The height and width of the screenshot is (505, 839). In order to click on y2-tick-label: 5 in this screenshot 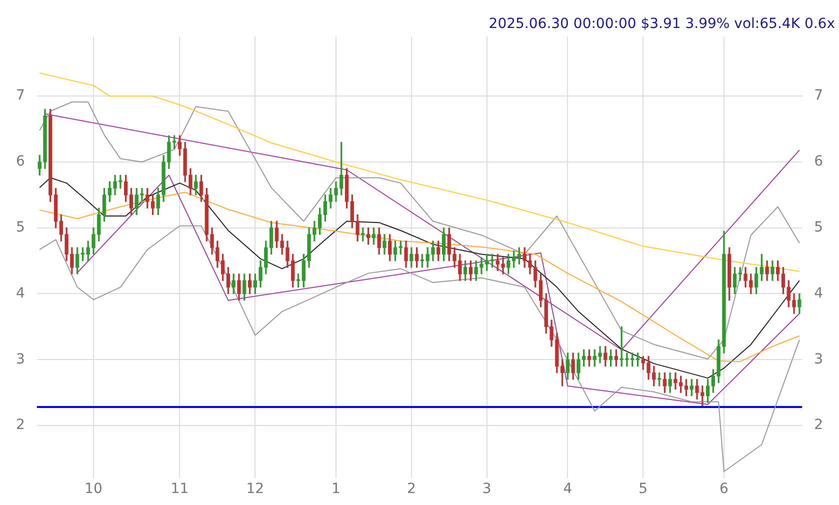, I will do `click(819, 227)`.